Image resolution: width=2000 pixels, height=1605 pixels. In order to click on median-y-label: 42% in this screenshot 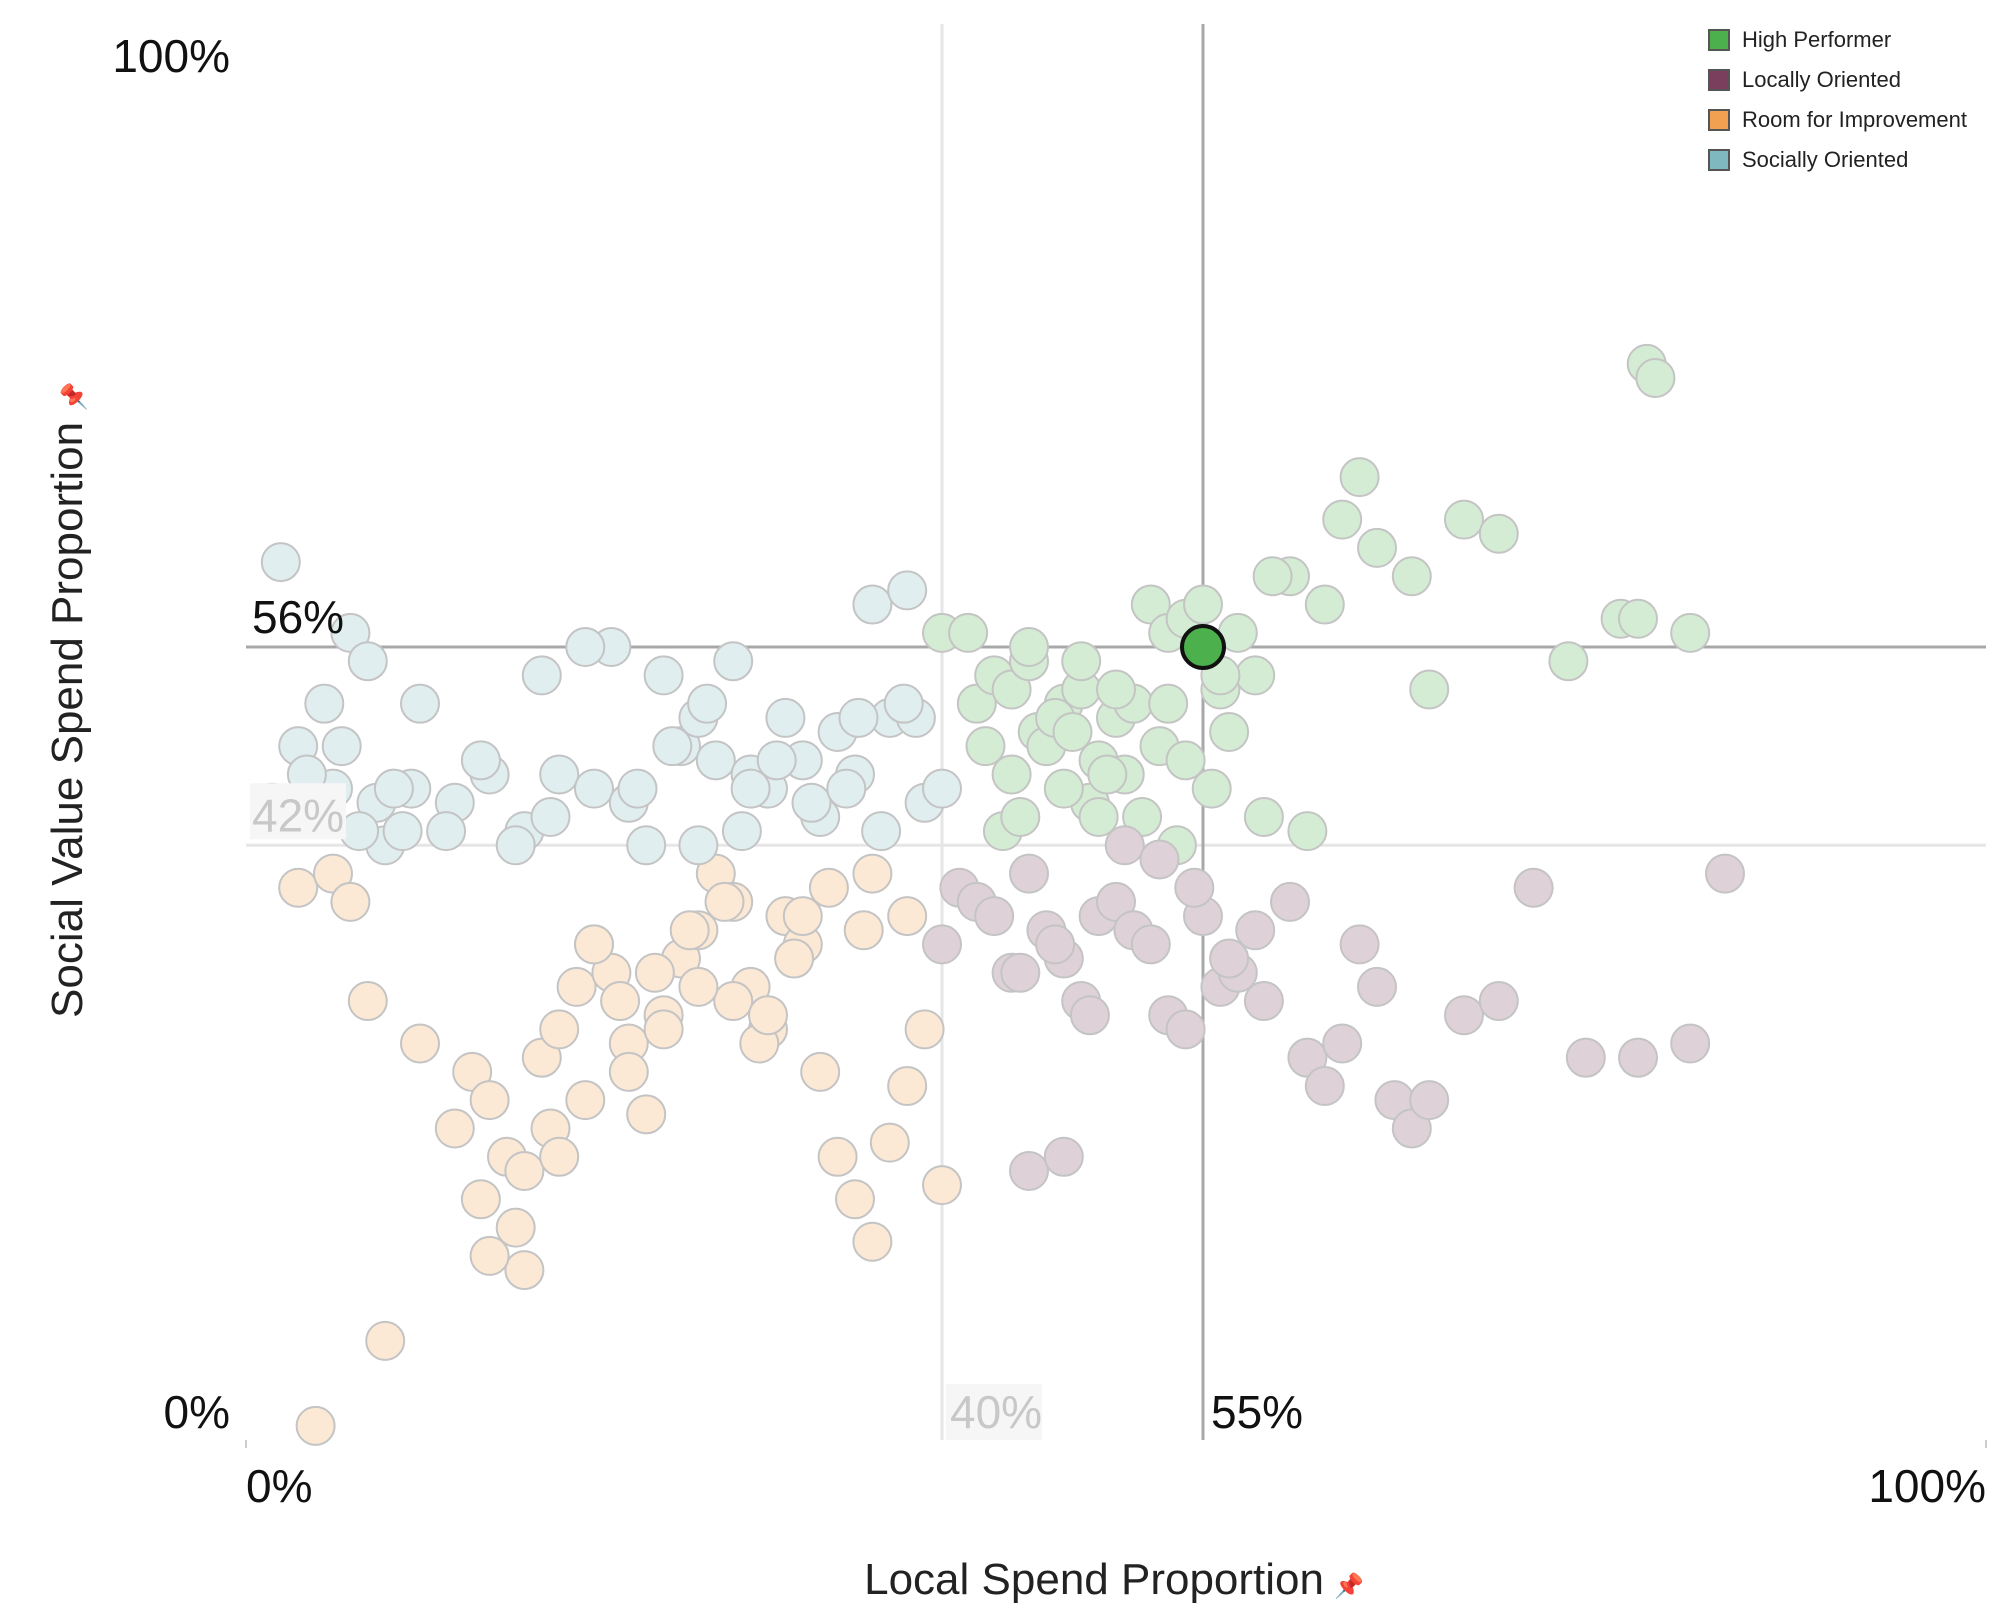, I will do `click(298, 815)`.